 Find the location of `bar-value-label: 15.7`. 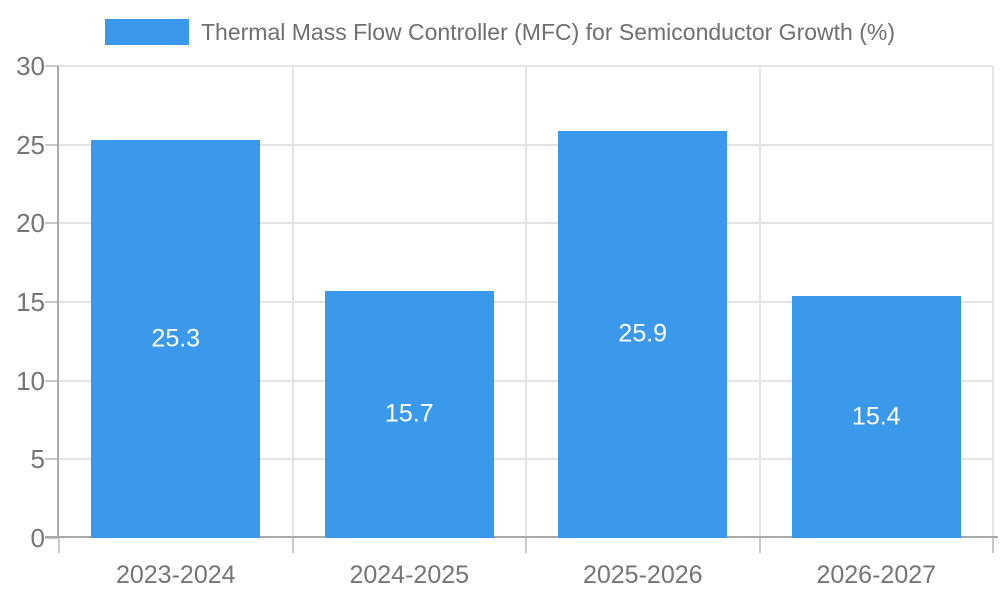

bar-value-label: 15.7 is located at coordinates (409, 413).